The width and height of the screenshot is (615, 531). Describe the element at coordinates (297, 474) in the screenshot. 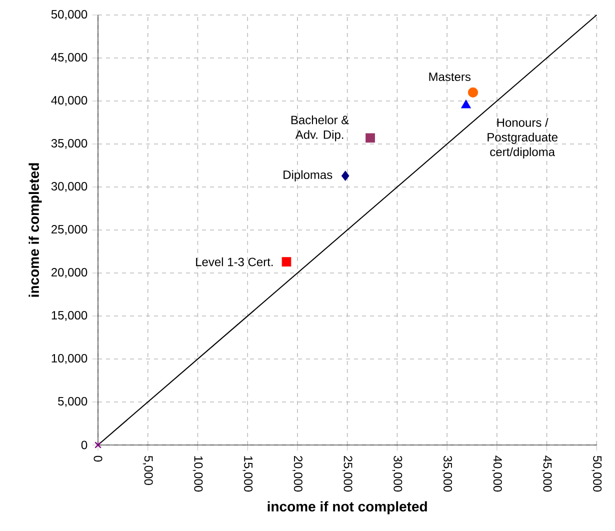

I see `x-tick-label: 20,000` at that location.